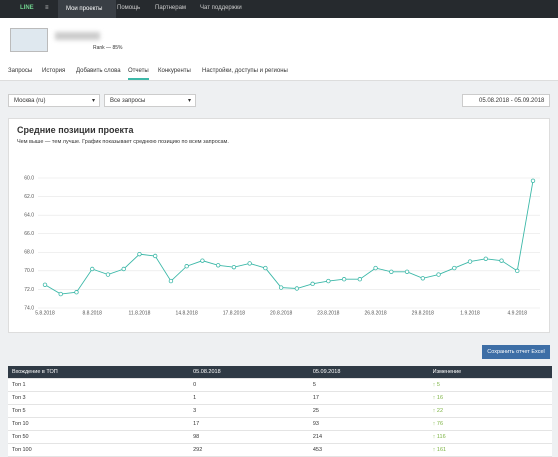 The height and width of the screenshot is (457, 558). I want to click on project-name-blurred, so click(77, 36).